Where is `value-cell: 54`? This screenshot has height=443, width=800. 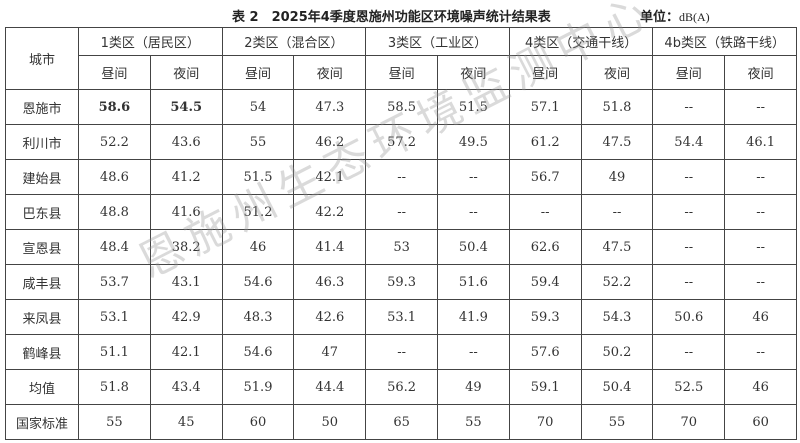
value-cell: 54 is located at coordinates (258, 107).